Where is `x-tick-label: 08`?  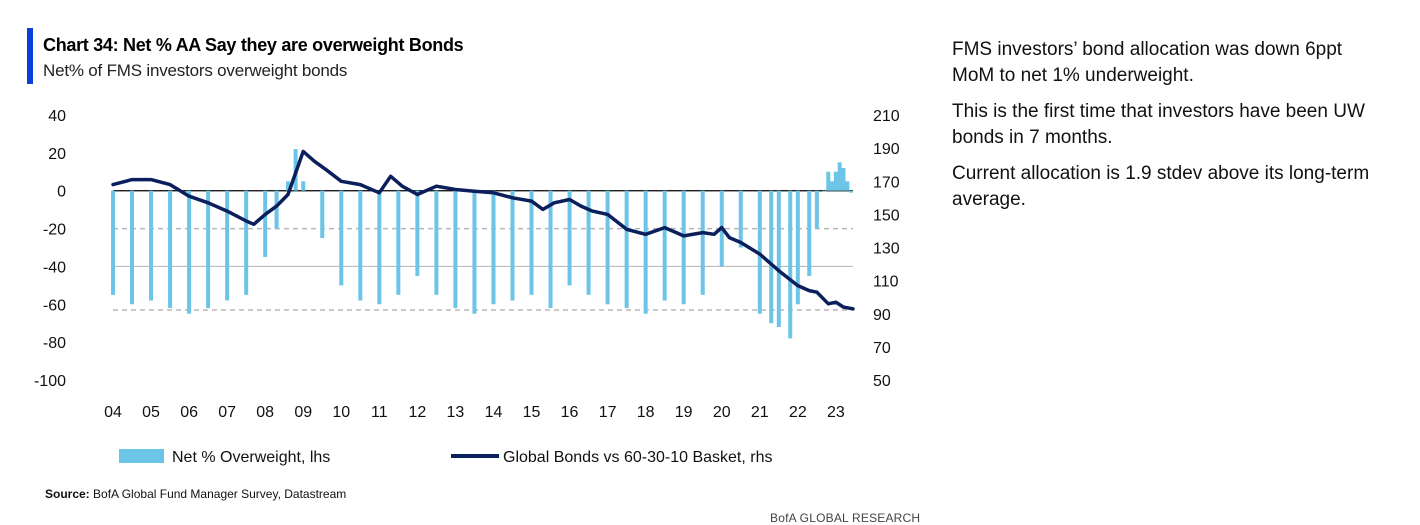 x-tick-label: 08 is located at coordinates (265, 412).